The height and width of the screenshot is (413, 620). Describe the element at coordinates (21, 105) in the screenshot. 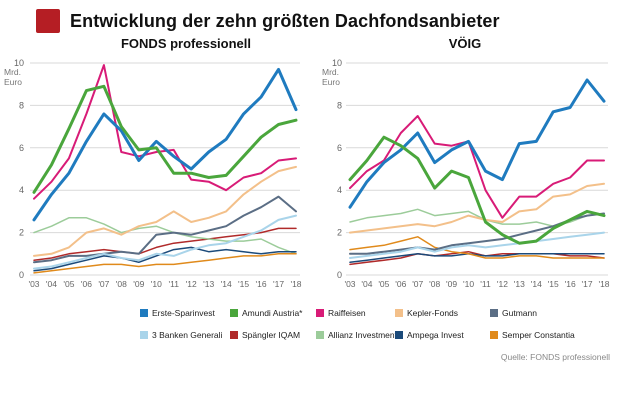

I see `y-tick-label: 8` at that location.